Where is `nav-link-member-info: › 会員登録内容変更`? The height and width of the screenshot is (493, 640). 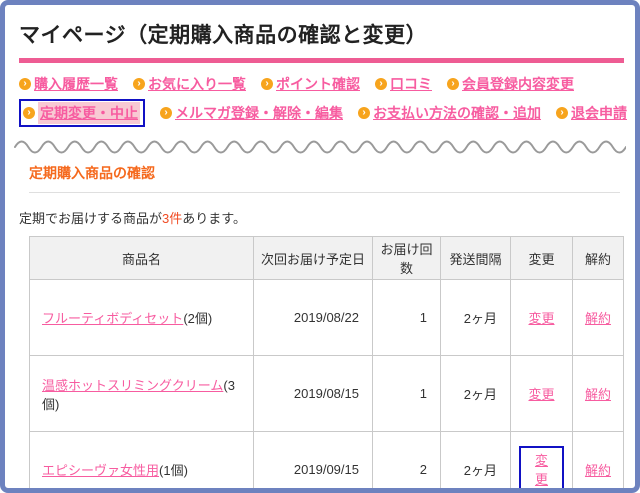
nav-link-member-info: › 会員登録内容変更 is located at coordinates (510, 84).